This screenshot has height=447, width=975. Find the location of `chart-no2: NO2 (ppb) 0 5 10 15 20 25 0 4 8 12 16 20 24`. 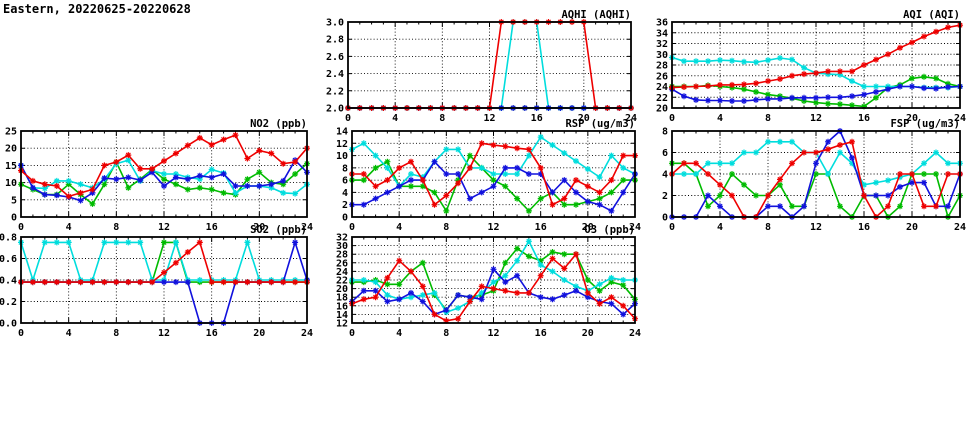

chart-no2: NO2 (ppb) 0 5 10 15 20 25 0 4 8 12 16 20 24 is located at coordinates (160, 175).